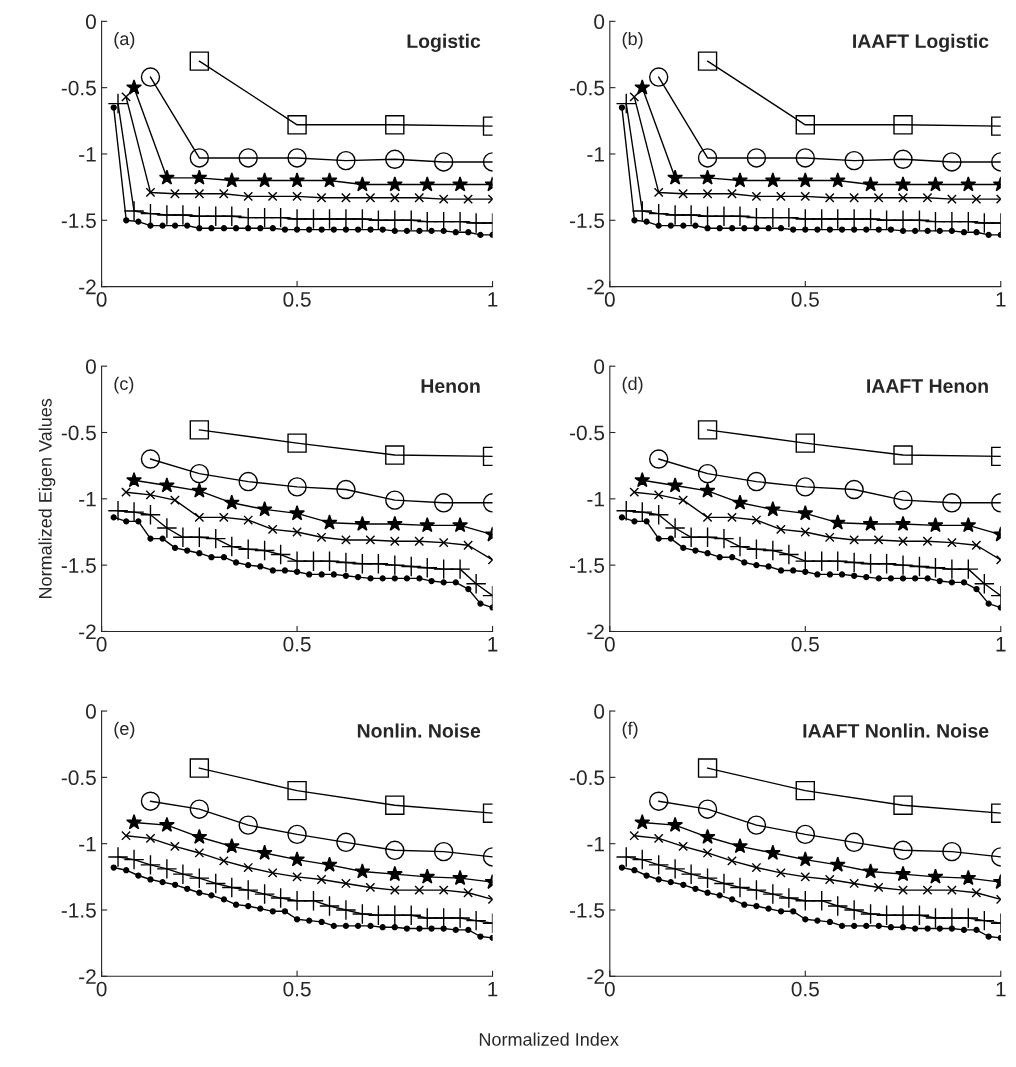  Describe the element at coordinates (78, 433) in the screenshot. I see `y-tick-label: -0.5` at that location.